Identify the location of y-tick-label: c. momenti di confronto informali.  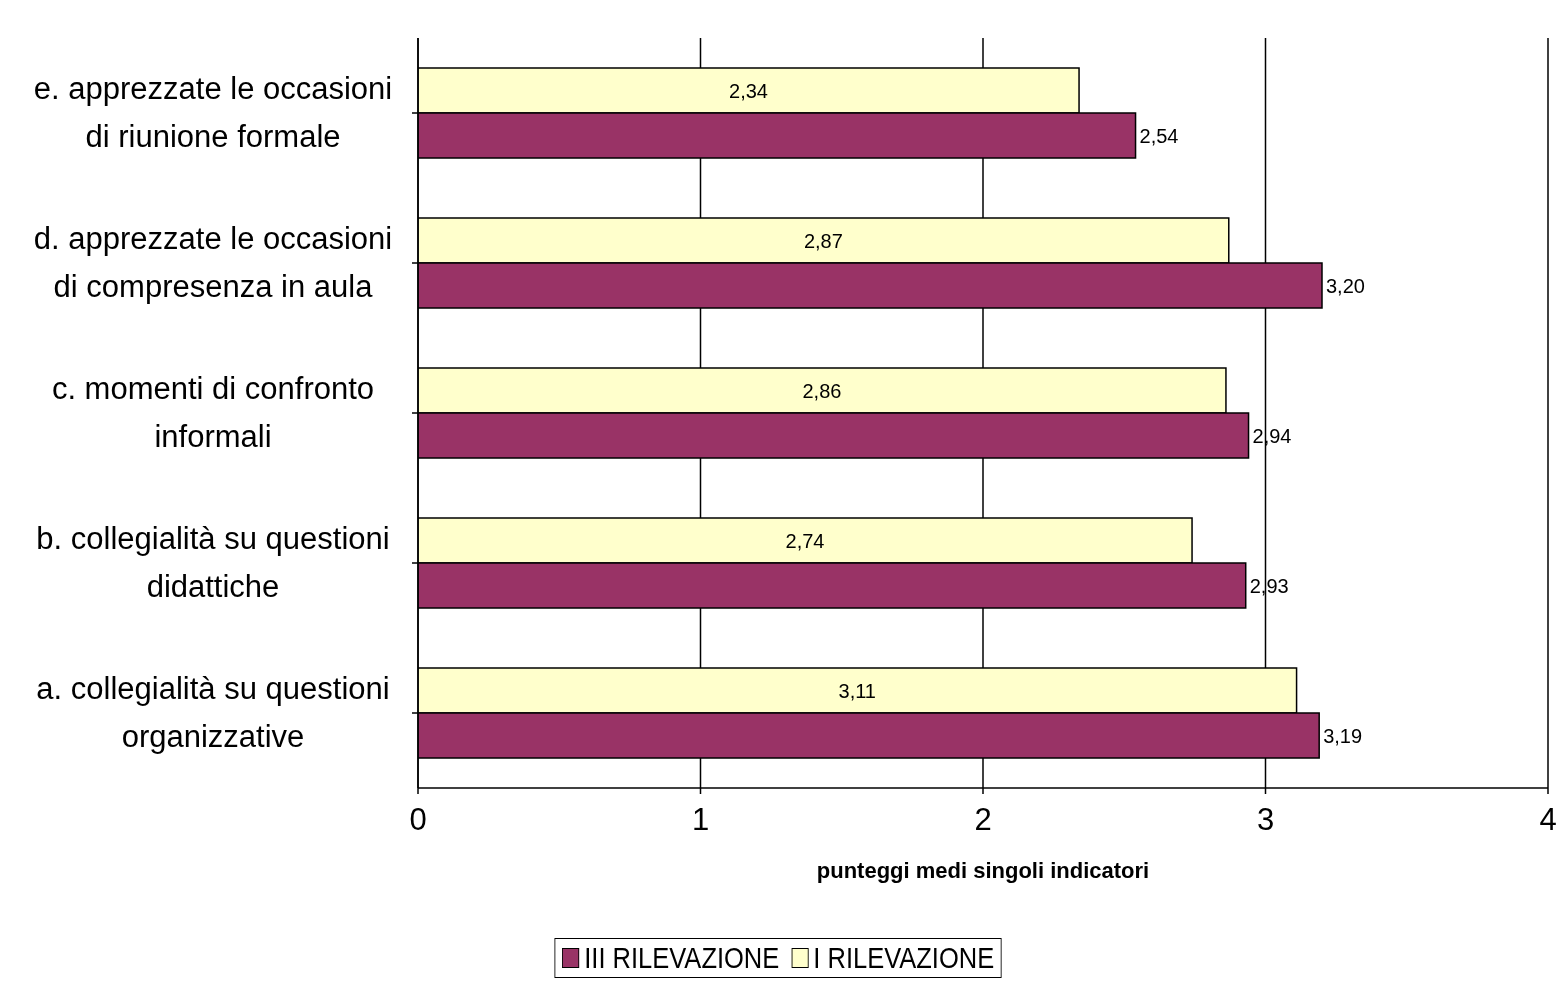
(213, 412).